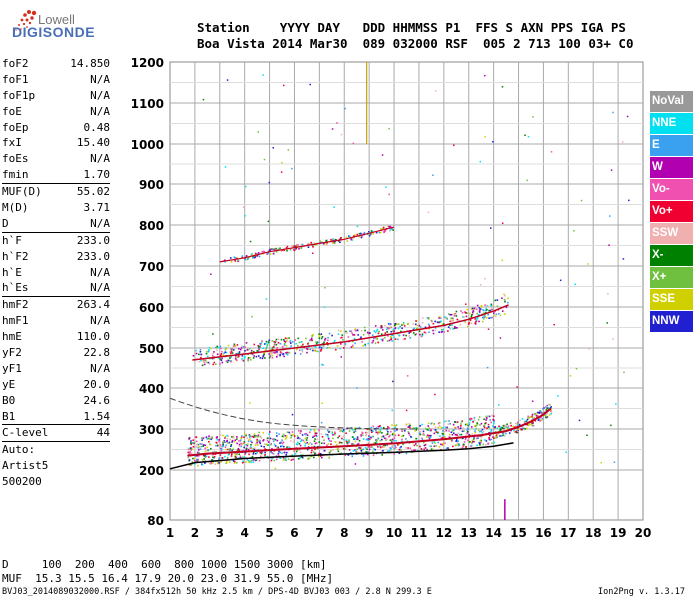  What do you see at coordinates (344, 533) in the screenshot?
I see `x-tick-label: 8` at bounding box center [344, 533].